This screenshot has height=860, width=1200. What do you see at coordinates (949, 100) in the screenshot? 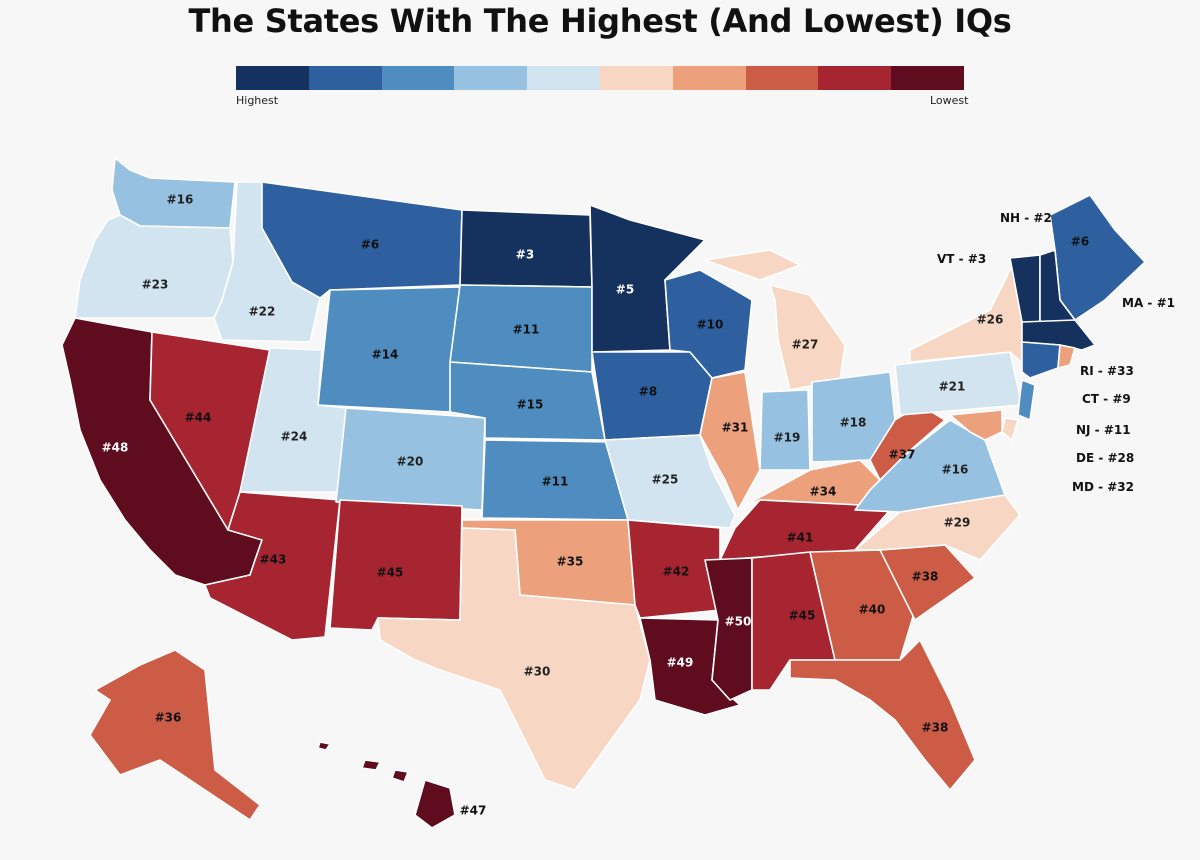
I see `legend-lowest-label: Lowest` at bounding box center [949, 100].